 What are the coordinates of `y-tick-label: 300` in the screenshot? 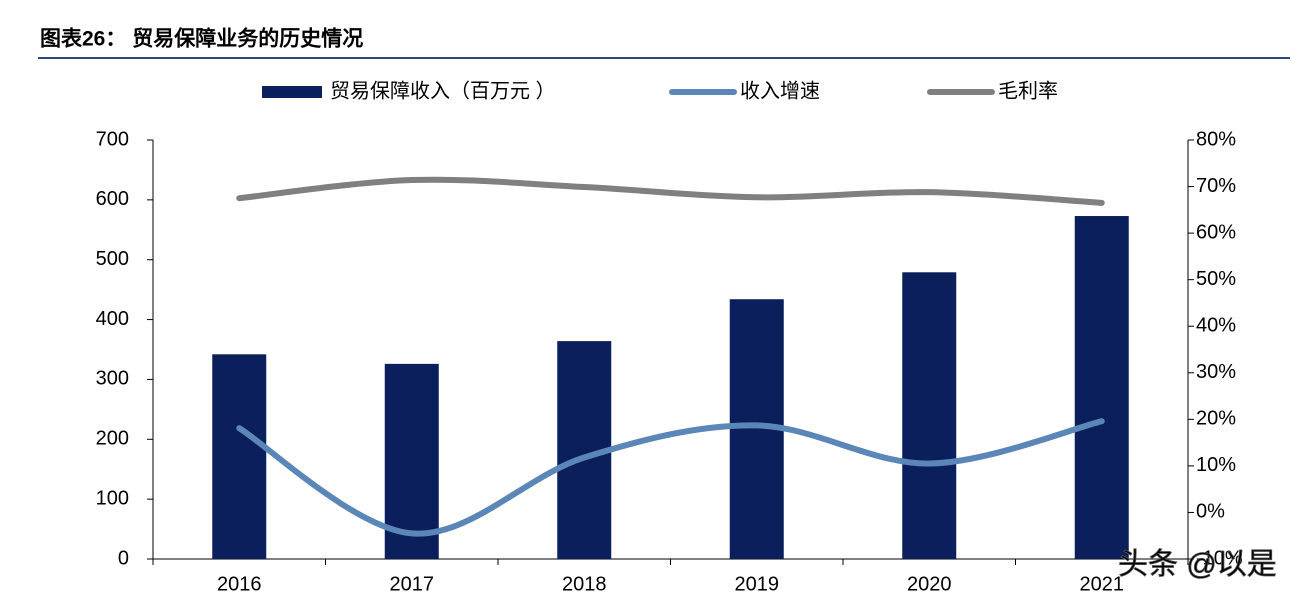 It's located at (112, 379).